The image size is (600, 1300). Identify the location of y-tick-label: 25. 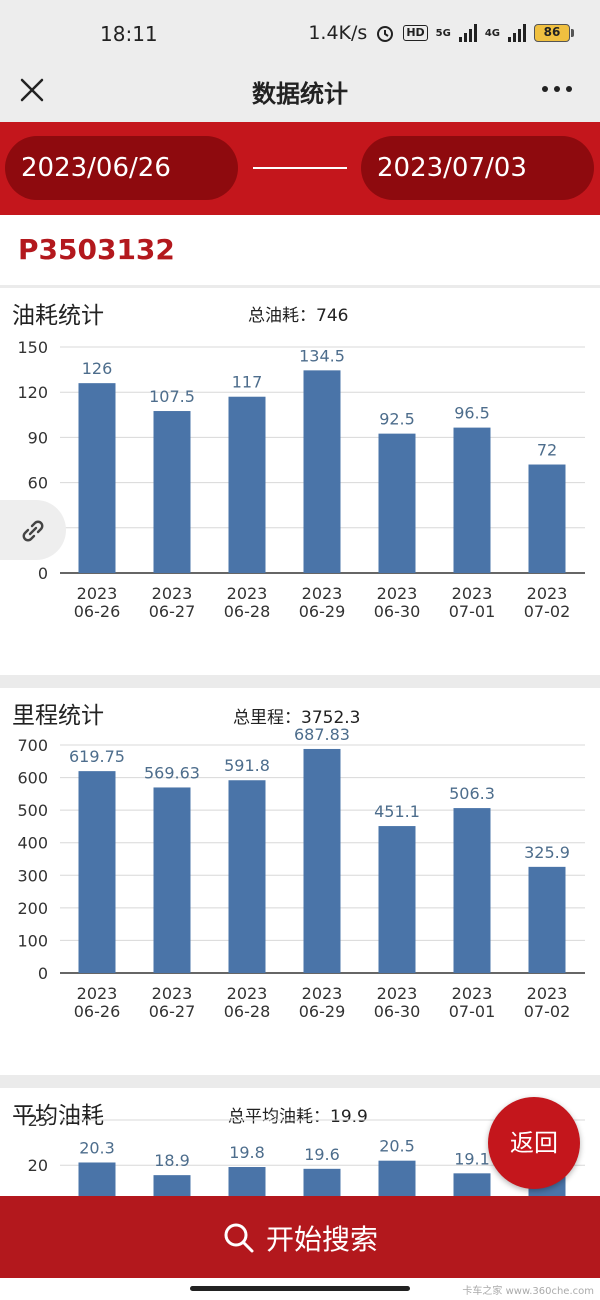
(38, 1120).